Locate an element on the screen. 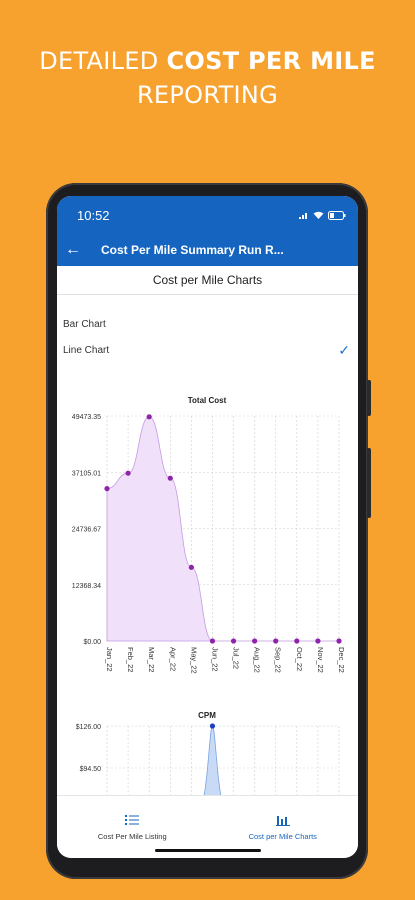 This screenshot has height=900, width=415. y-tick-label: 24736.67 is located at coordinates (86, 530).